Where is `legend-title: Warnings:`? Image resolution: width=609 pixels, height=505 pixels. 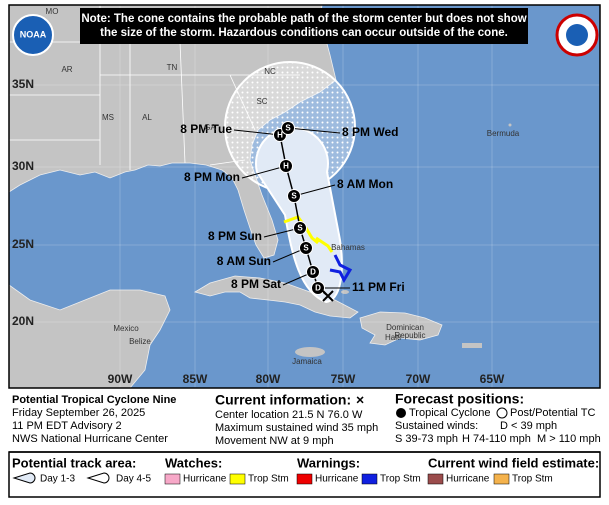
legend-title: Warnings: is located at coordinates (328, 462).